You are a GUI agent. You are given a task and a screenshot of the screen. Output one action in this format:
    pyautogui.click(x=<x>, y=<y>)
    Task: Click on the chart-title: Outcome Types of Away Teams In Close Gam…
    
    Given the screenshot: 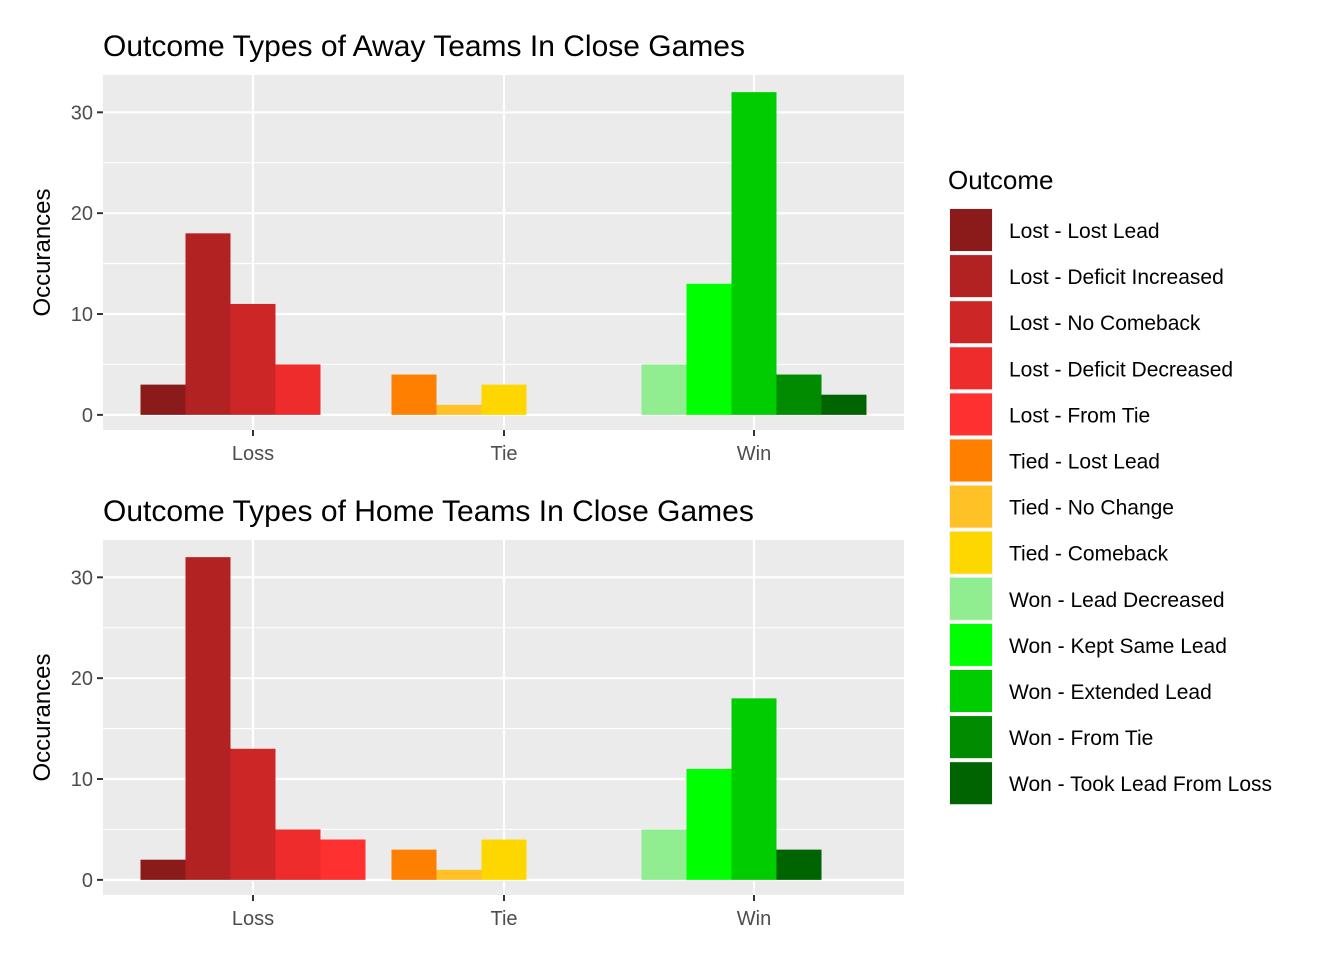 What is the action you would take?
    pyautogui.click(x=424, y=46)
    